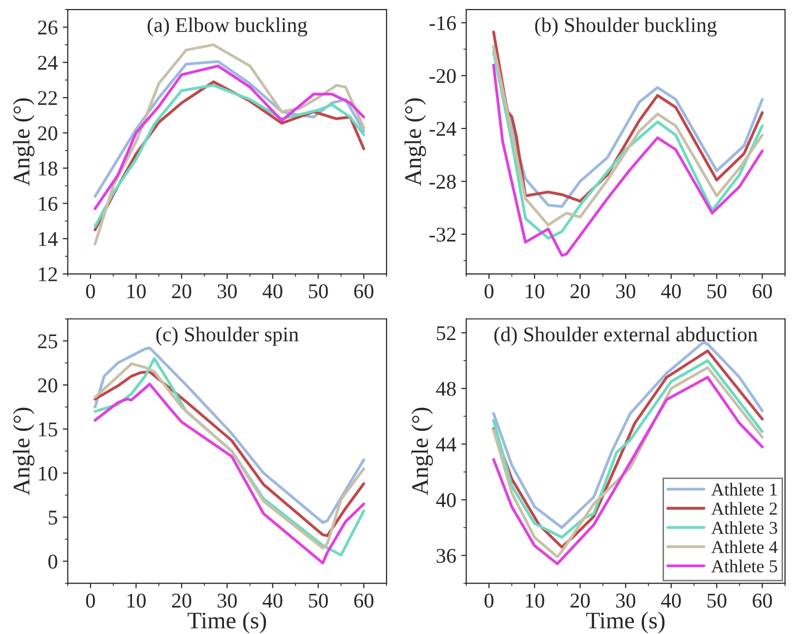 The height and width of the screenshot is (634, 797). What do you see at coordinates (443, 129) in the screenshot?
I see `y-tick-label: -24` at bounding box center [443, 129].